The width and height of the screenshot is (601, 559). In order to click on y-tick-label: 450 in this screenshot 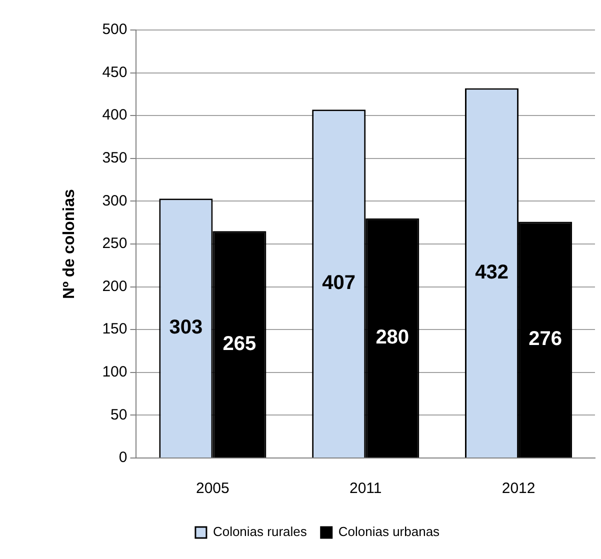, I will do `click(115, 72)`.